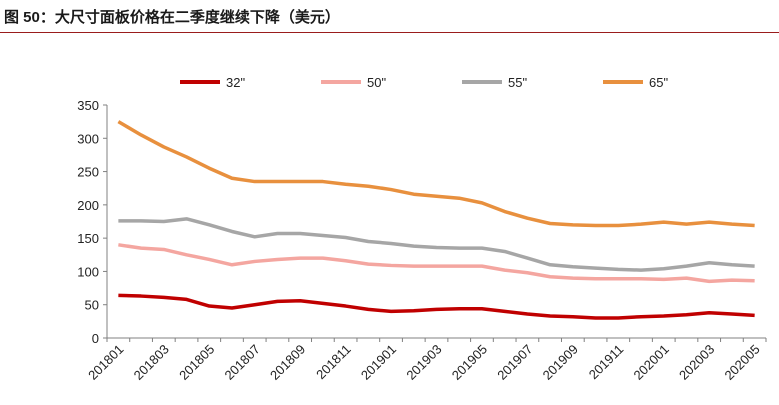 This screenshot has width=779, height=405. I want to click on x-tick-label: 201903, so click(423, 362).